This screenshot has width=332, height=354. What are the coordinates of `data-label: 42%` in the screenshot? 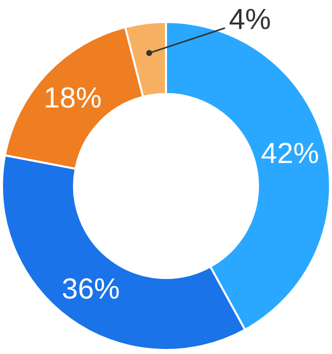 It's located at (289, 154).